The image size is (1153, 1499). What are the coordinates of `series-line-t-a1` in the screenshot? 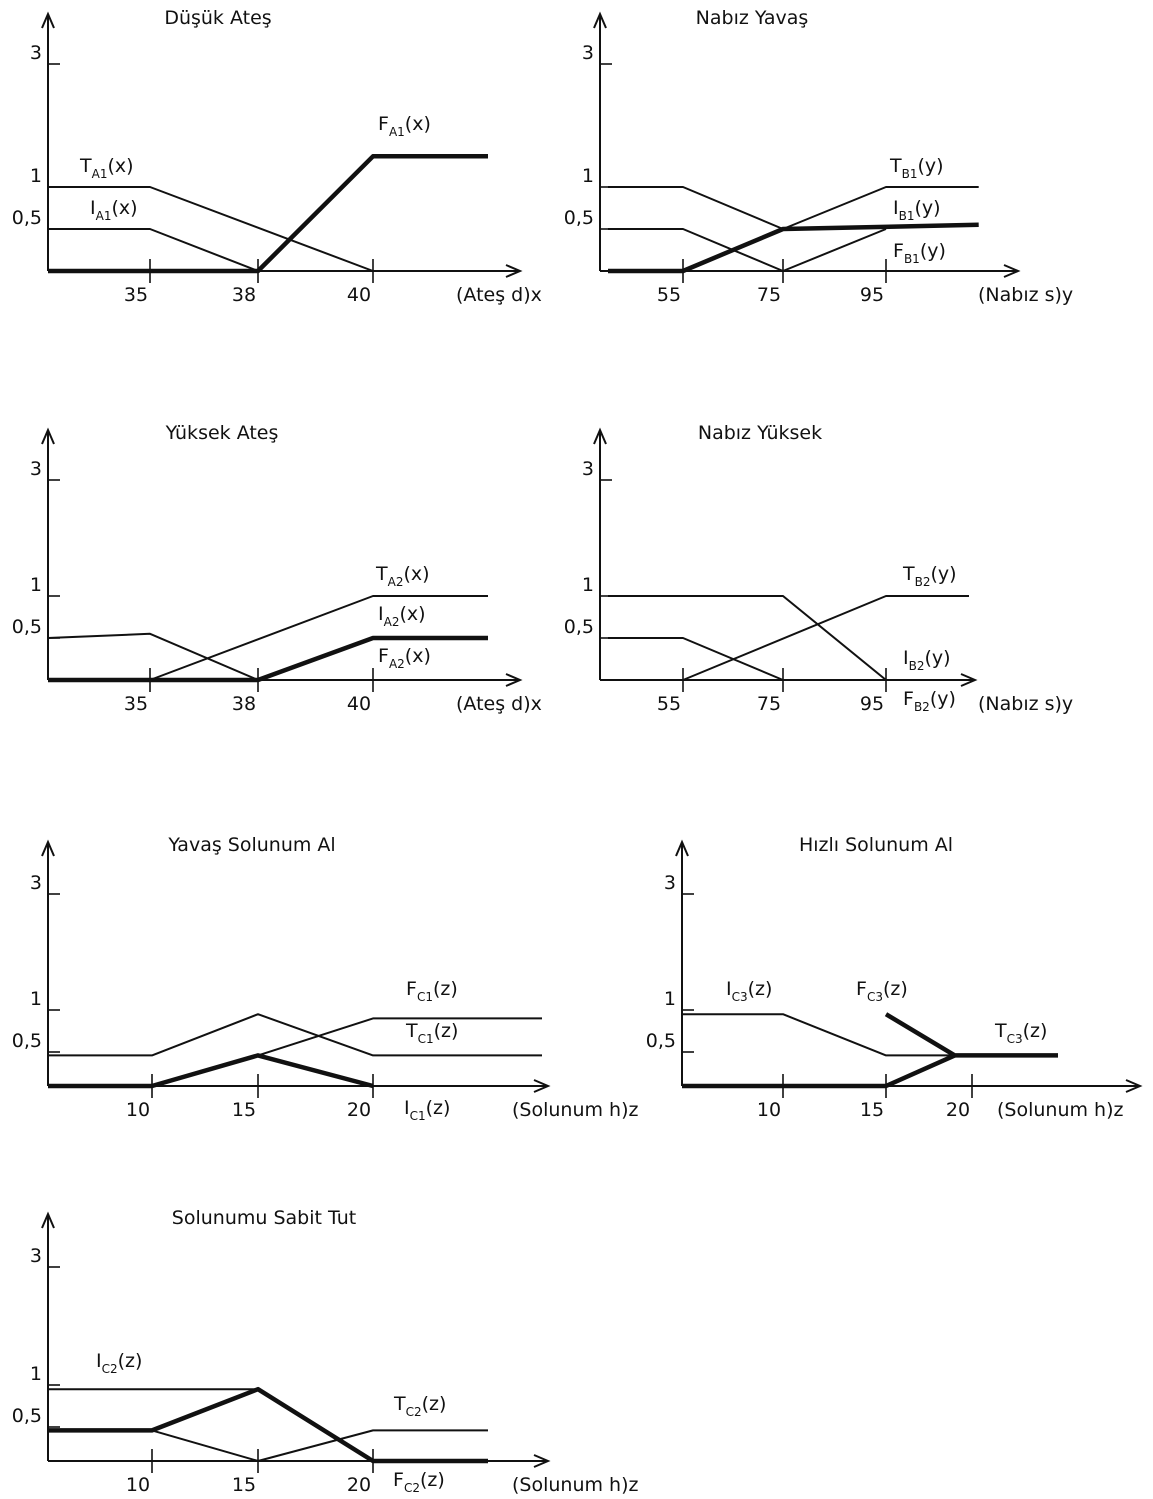 It's located at (211, 229).